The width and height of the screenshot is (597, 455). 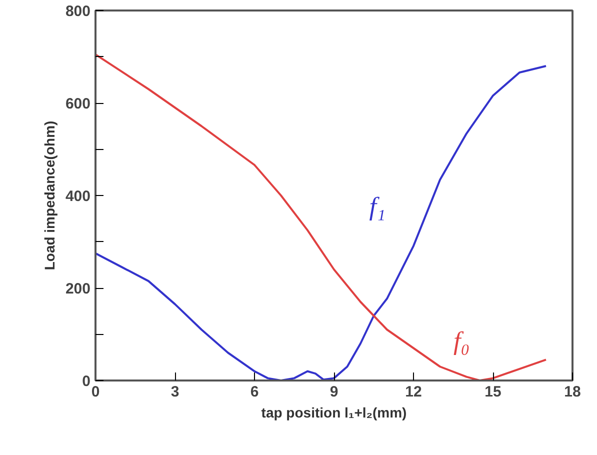 I want to click on y-tick-label: 600, so click(x=78, y=104).